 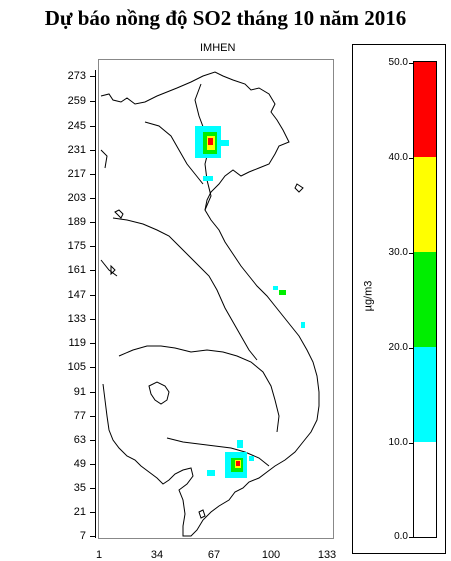 What do you see at coordinates (76, 174) in the screenshot?
I see `y-tick-label: 217` at bounding box center [76, 174].